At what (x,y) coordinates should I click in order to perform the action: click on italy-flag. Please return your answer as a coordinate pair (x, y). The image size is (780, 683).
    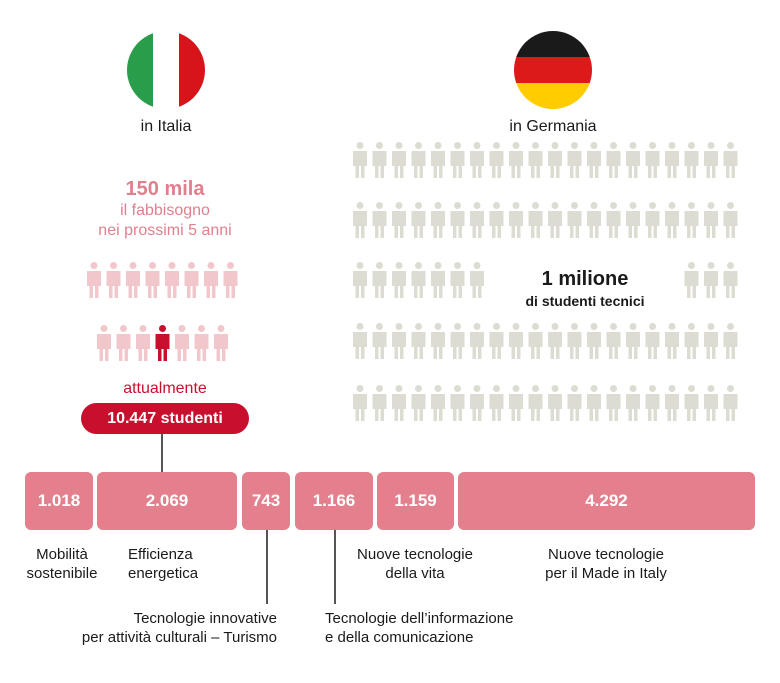
    Looking at the image, I should click on (166, 70).